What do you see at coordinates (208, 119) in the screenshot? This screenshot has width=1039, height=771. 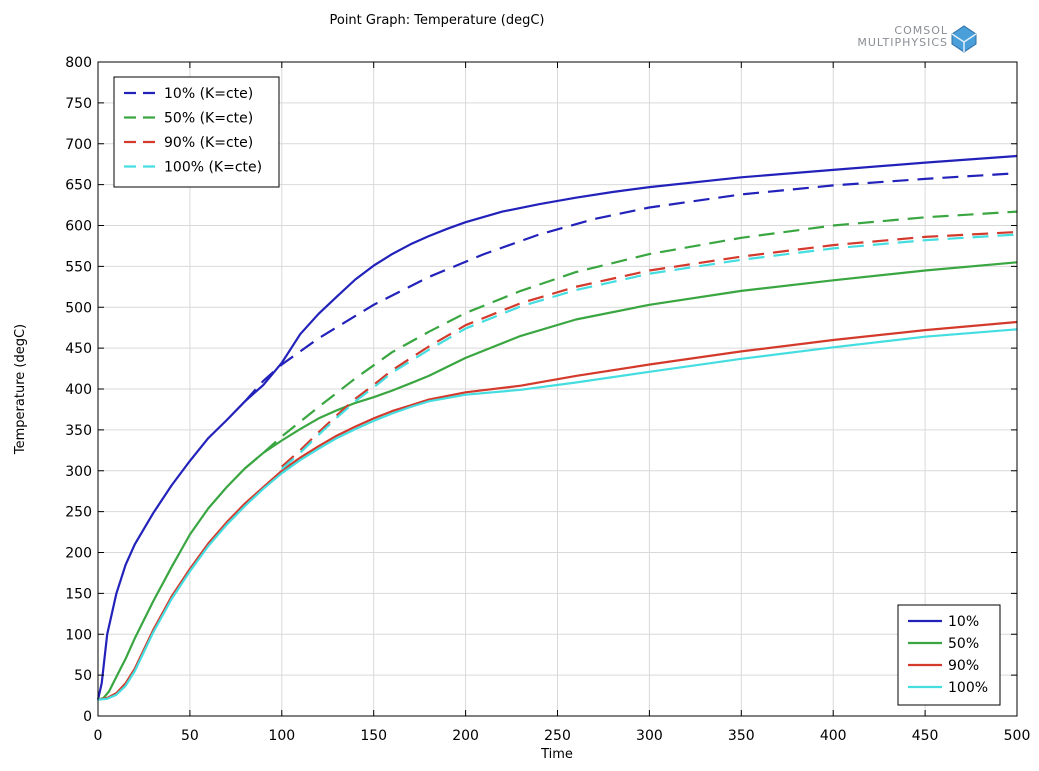 I see `legend-label-50pct-k-cte: 50% (K=cte)` at bounding box center [208, 119].